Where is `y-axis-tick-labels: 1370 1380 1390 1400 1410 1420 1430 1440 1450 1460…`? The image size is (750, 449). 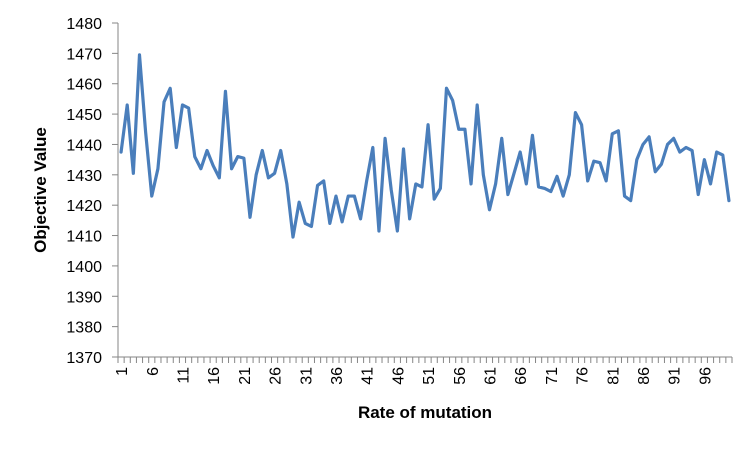 y-axis-tick-labels: 1370 1380 1390 1400 1410 1420 1430 1440 1450 1460… is located at coordinates (84, 191).